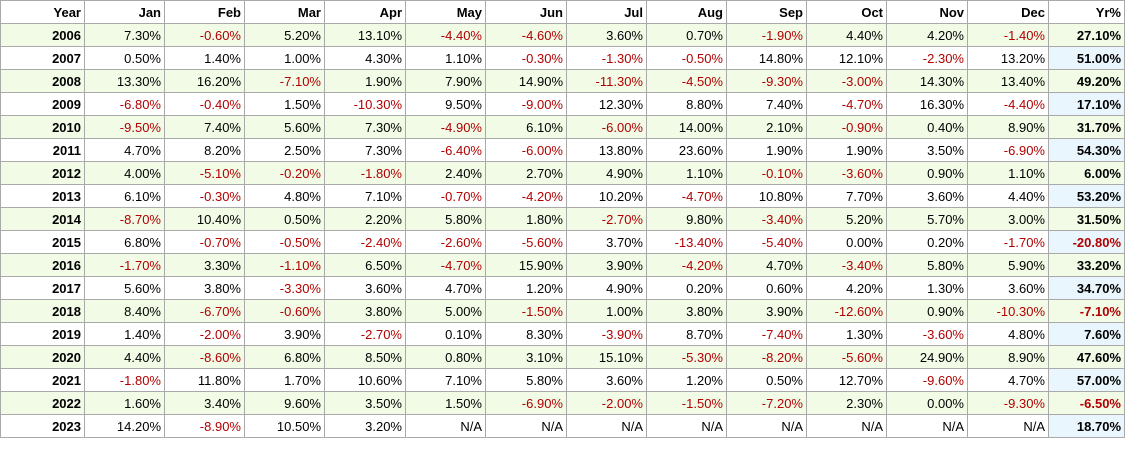 The image size is (1125, 461). What do you see at coordinates (766, 357) in the screenshot?
I see `month-return-cell: -8.20%` at bounding box center [766, 357].